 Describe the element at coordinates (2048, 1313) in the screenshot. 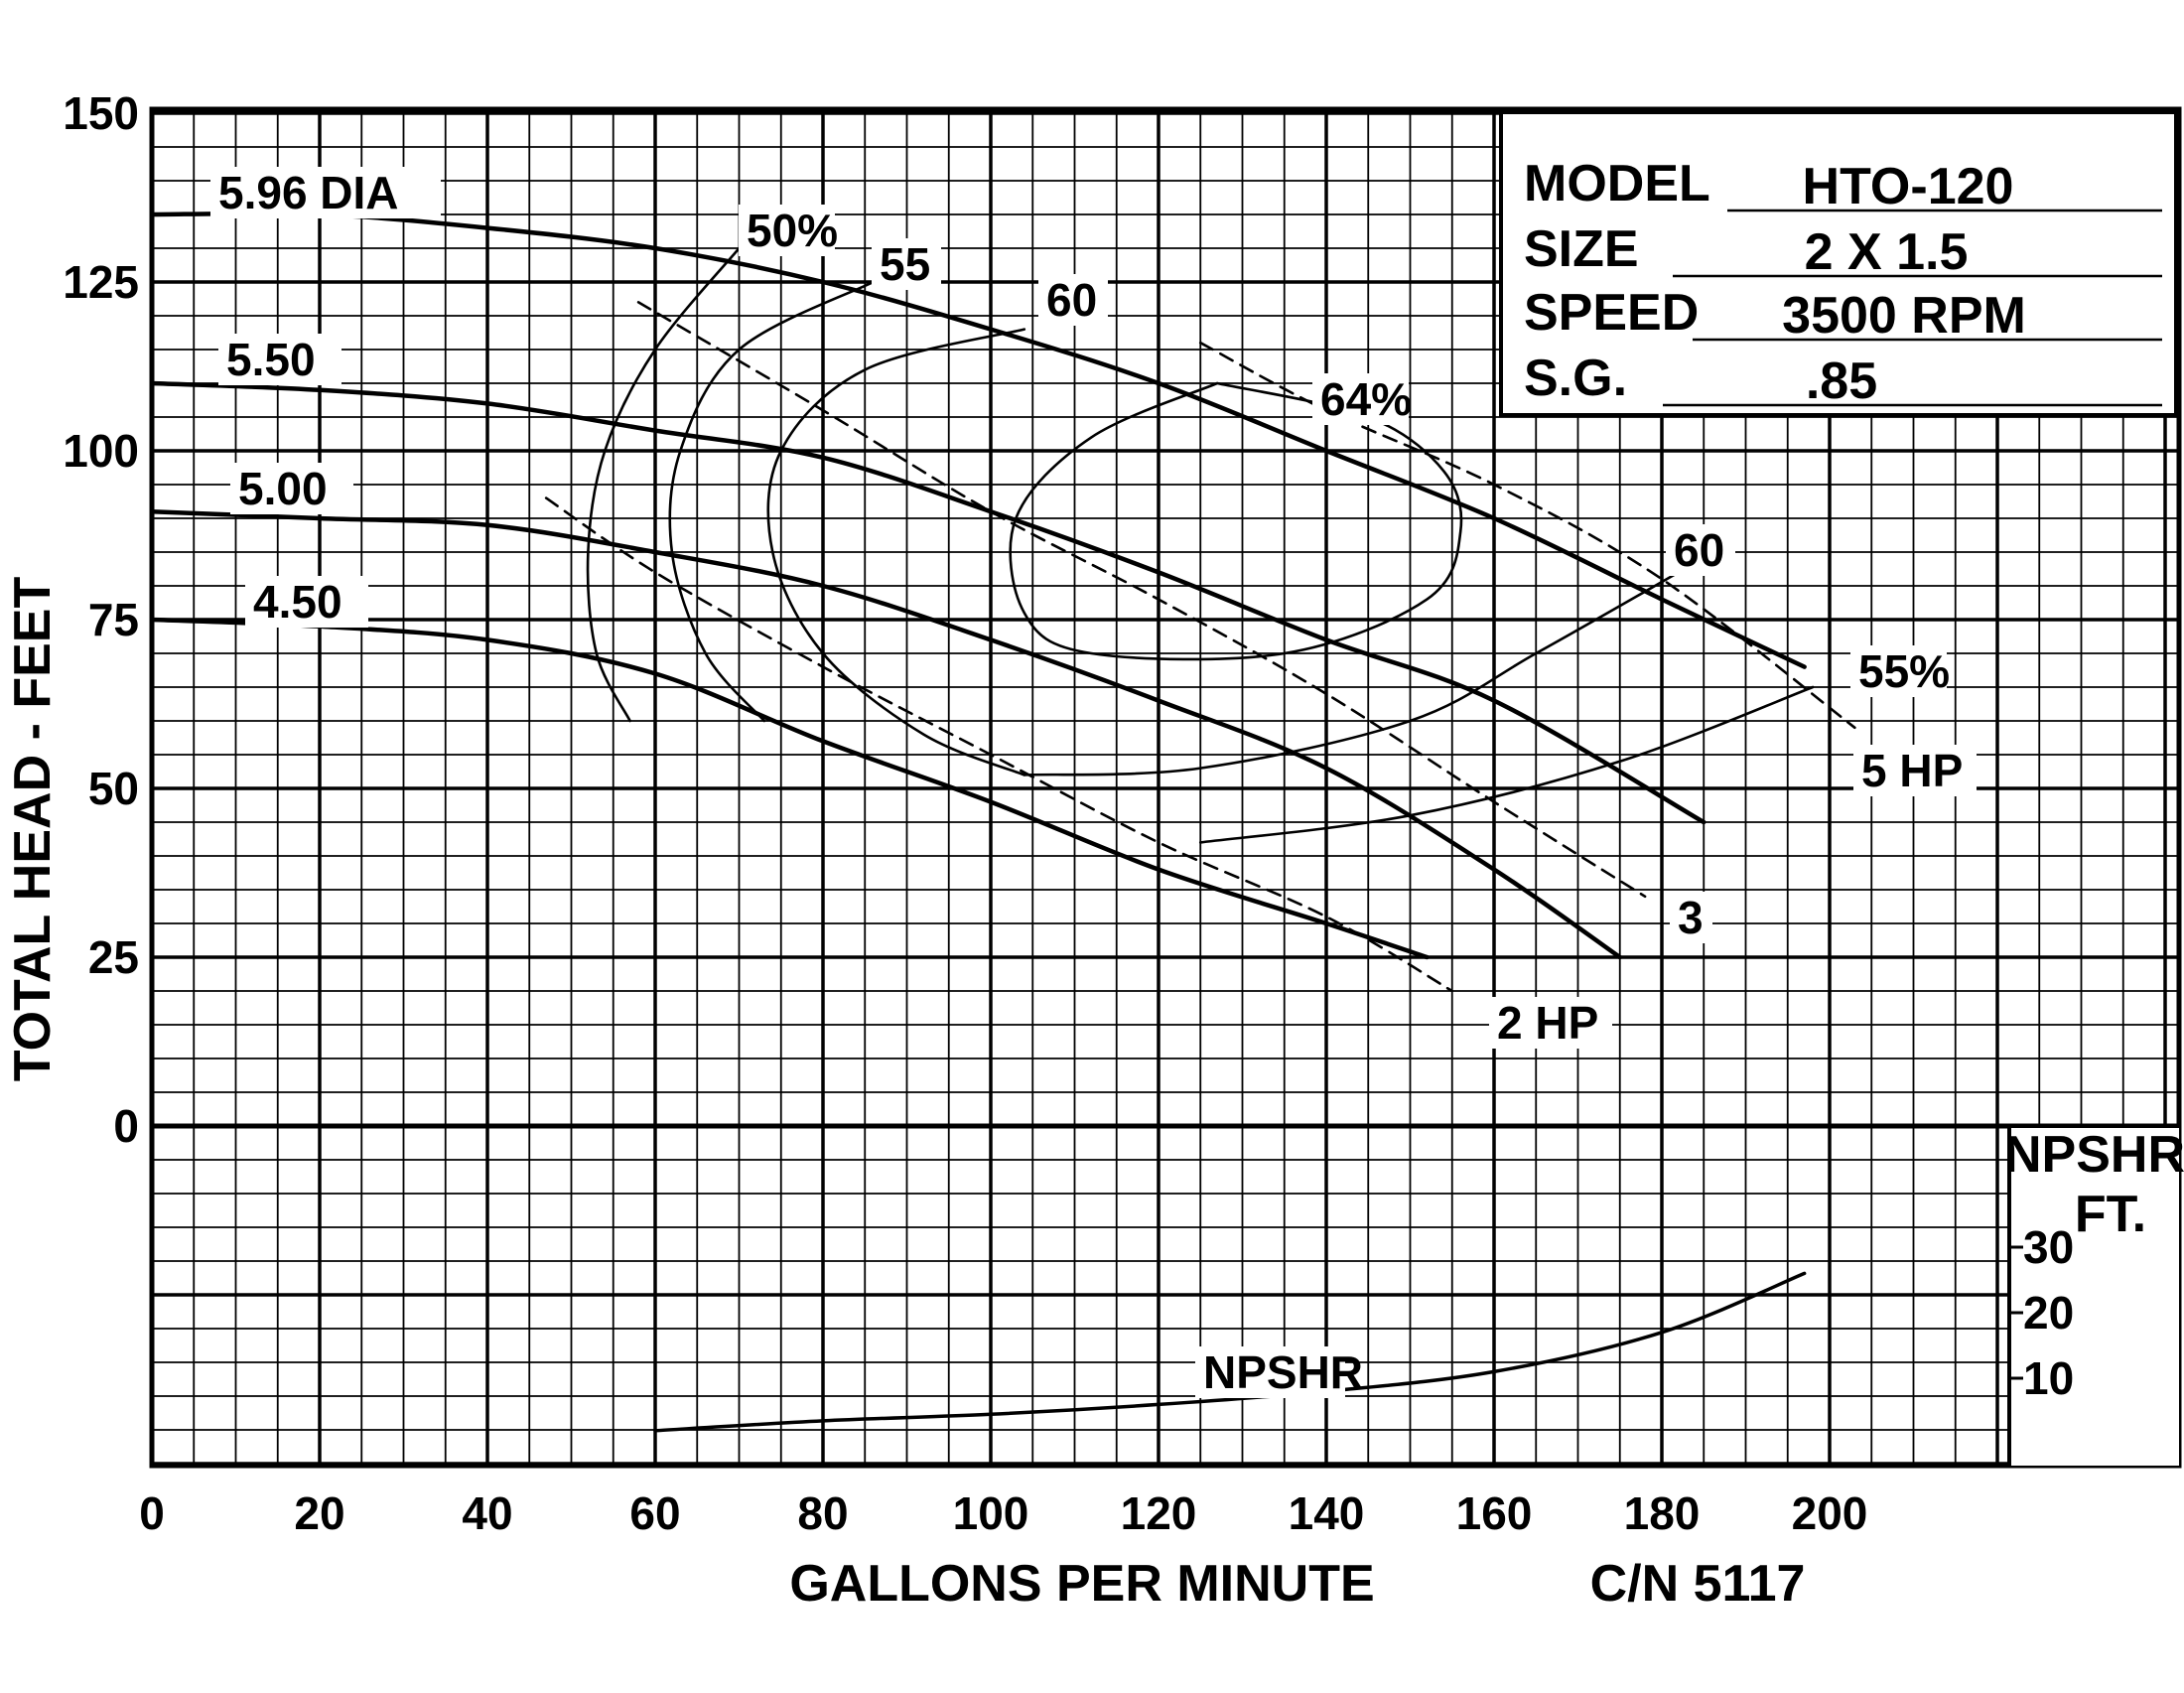

I see `npshr-tick-label: 20` at that location.